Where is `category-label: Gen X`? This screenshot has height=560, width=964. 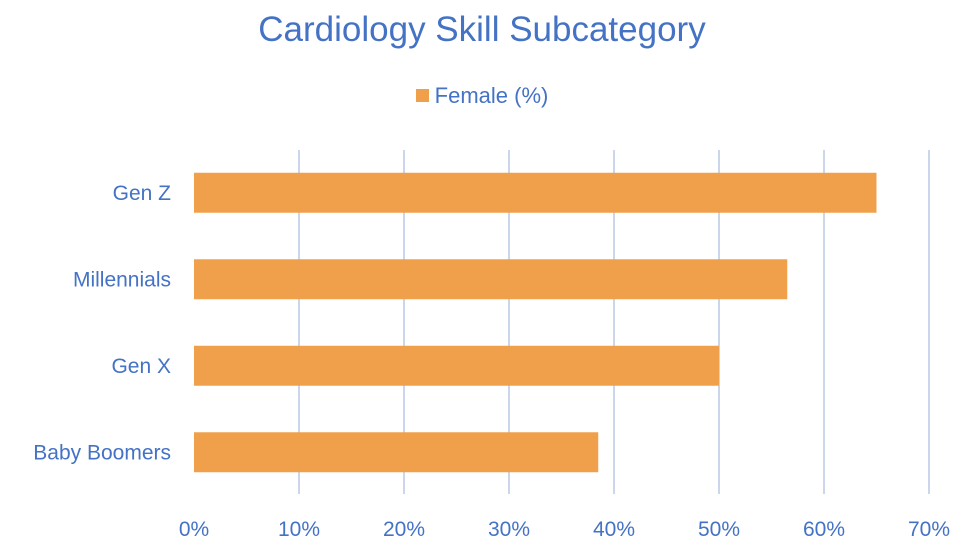 category-label: Gen X is located at coordinates (141, 366).